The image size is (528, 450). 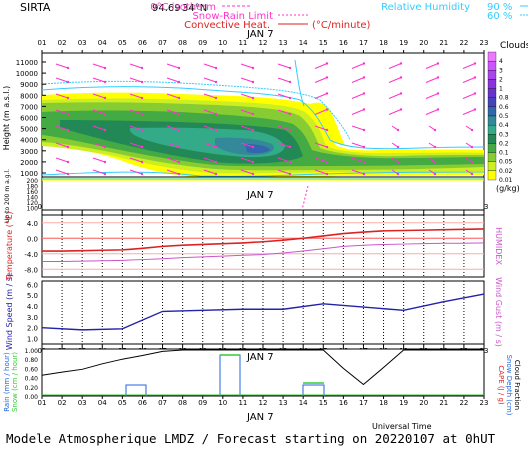 I want to click on precip-tick-label: 0.80, so click(x=32, y=360).